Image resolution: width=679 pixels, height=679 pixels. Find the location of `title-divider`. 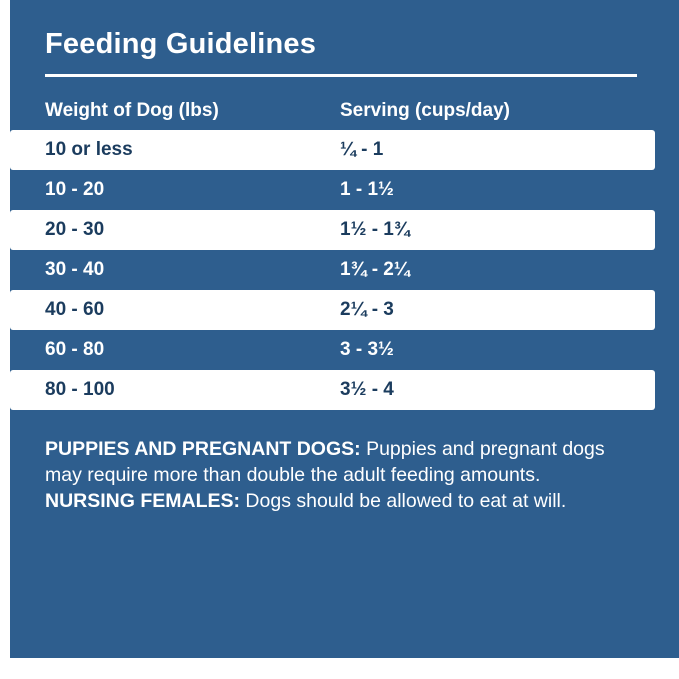

title-divider is located at coordinates (341, 75).